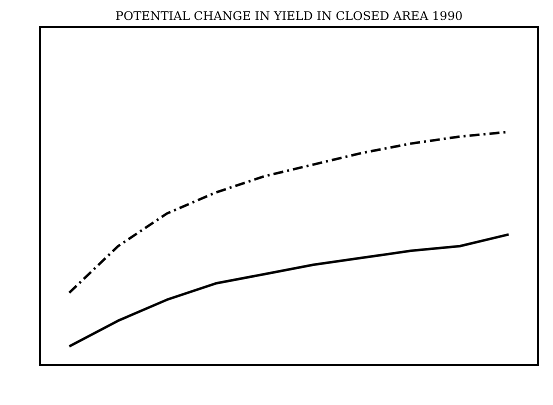 The height and width of the screenshot is (405, 553). I want to click on chart-title: POTENTIAL CHANGE IN YIELD IN CLOSED AREA 1990, so click(289, 16).